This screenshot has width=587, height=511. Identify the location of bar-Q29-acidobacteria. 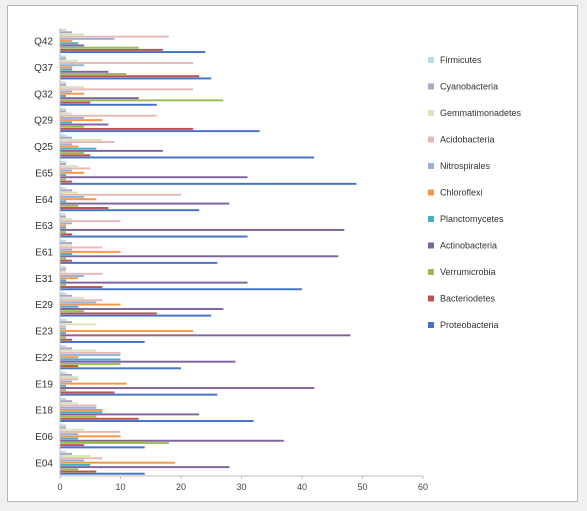
(108, 115).